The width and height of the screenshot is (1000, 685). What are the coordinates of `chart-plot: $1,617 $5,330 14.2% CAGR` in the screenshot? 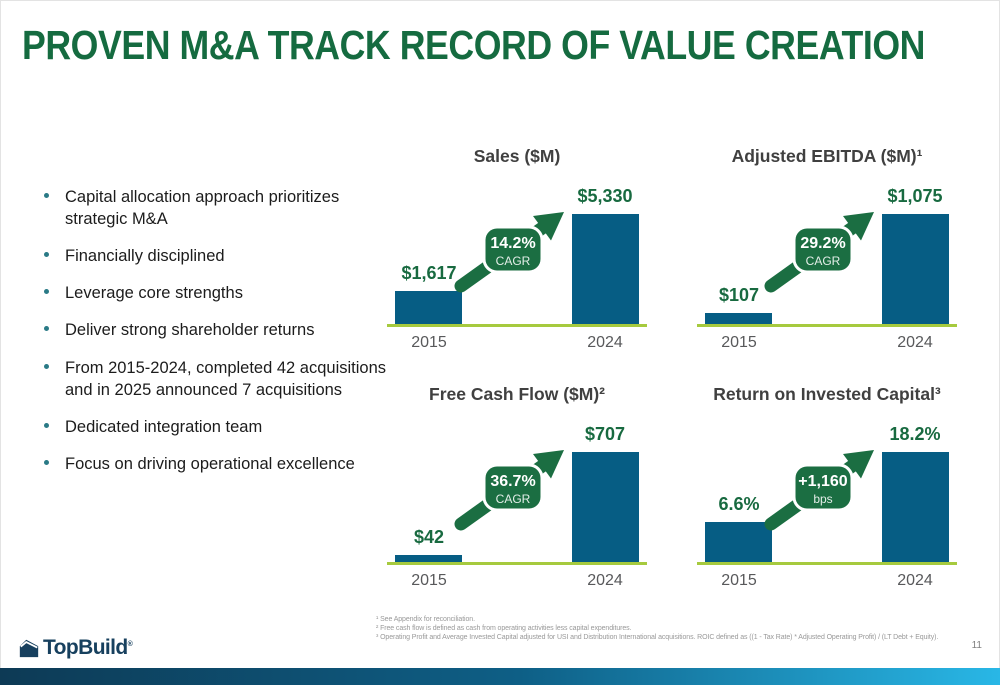 It's located at (517, 249).